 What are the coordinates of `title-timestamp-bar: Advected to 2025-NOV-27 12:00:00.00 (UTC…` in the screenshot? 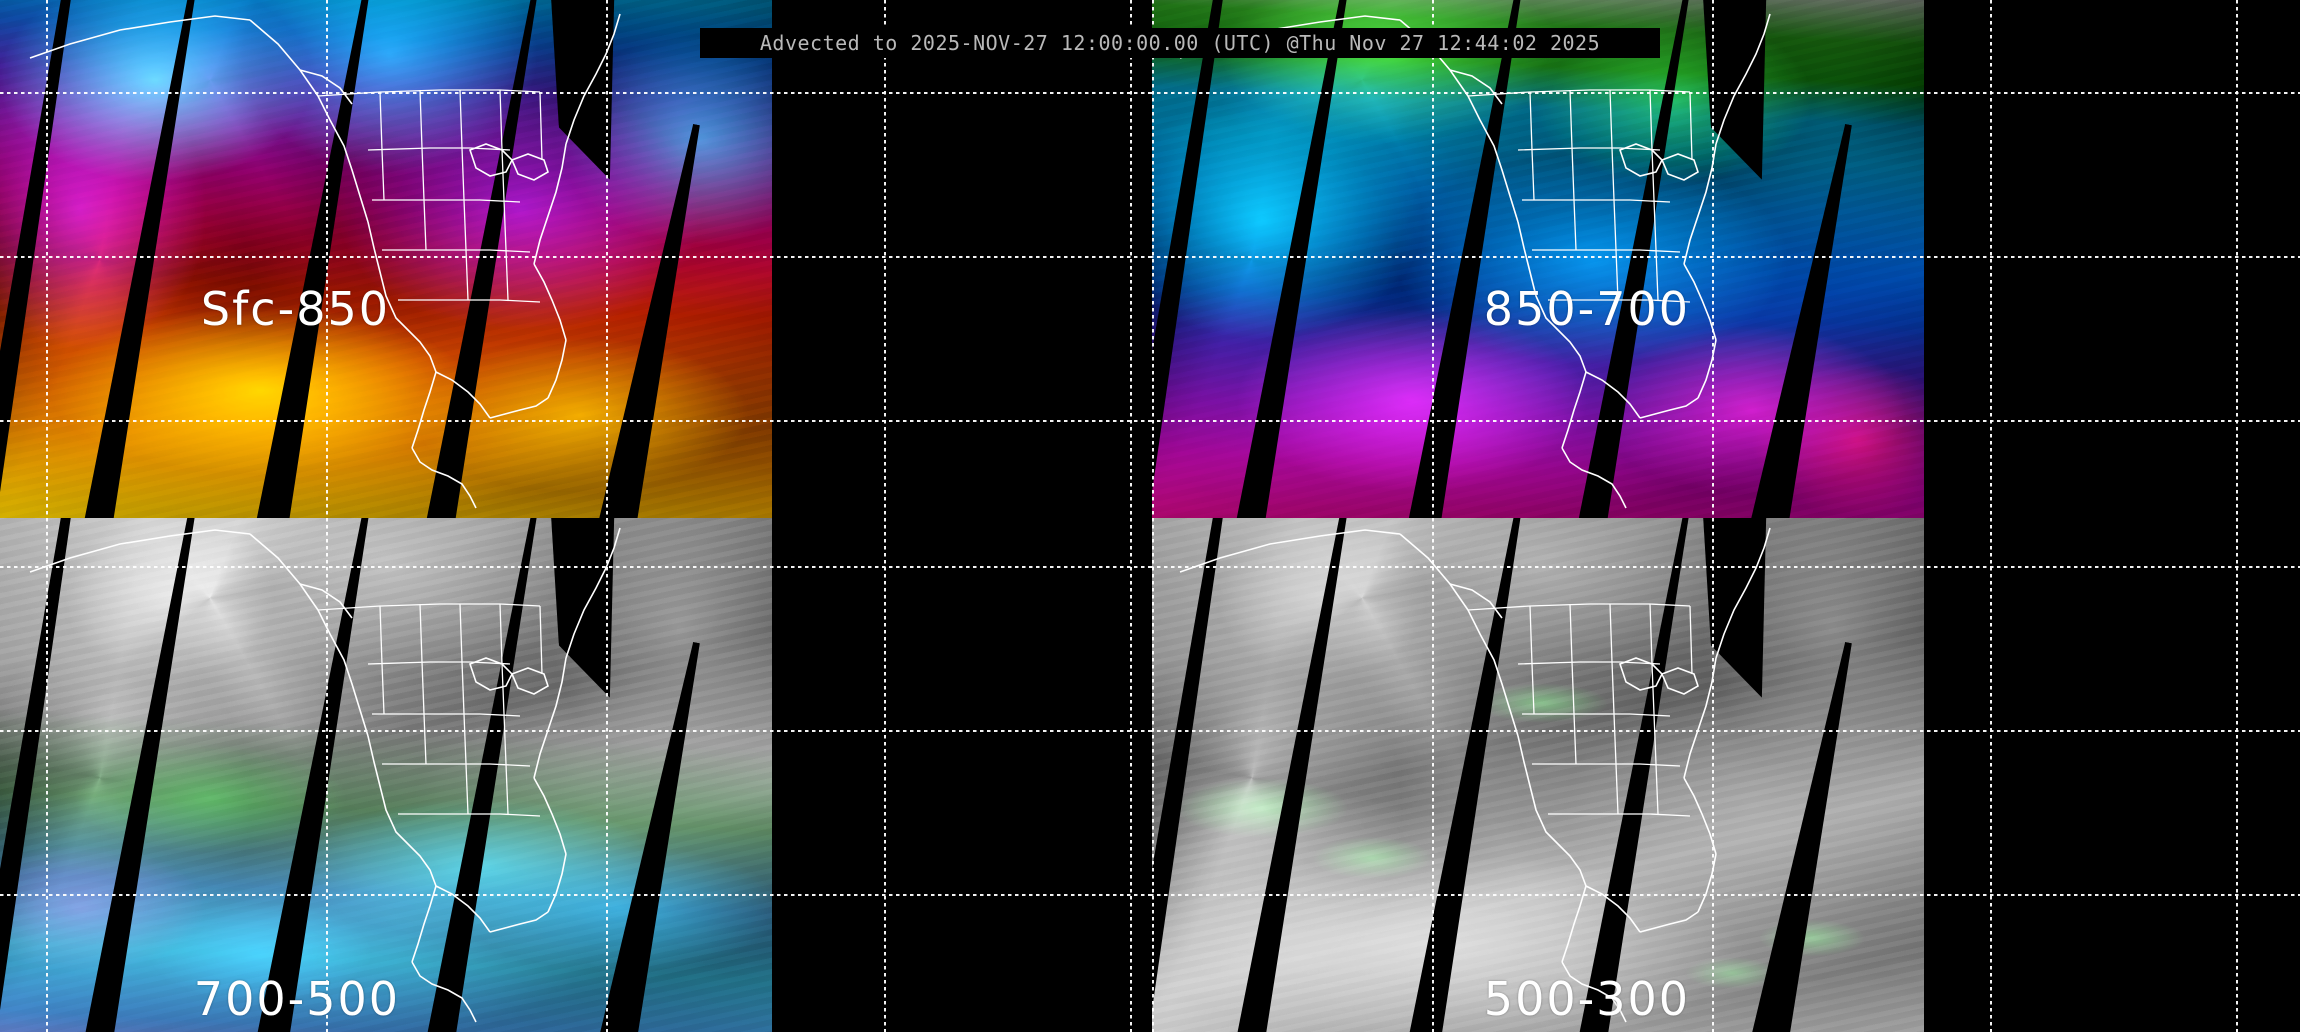 It's located at (1180, 43).